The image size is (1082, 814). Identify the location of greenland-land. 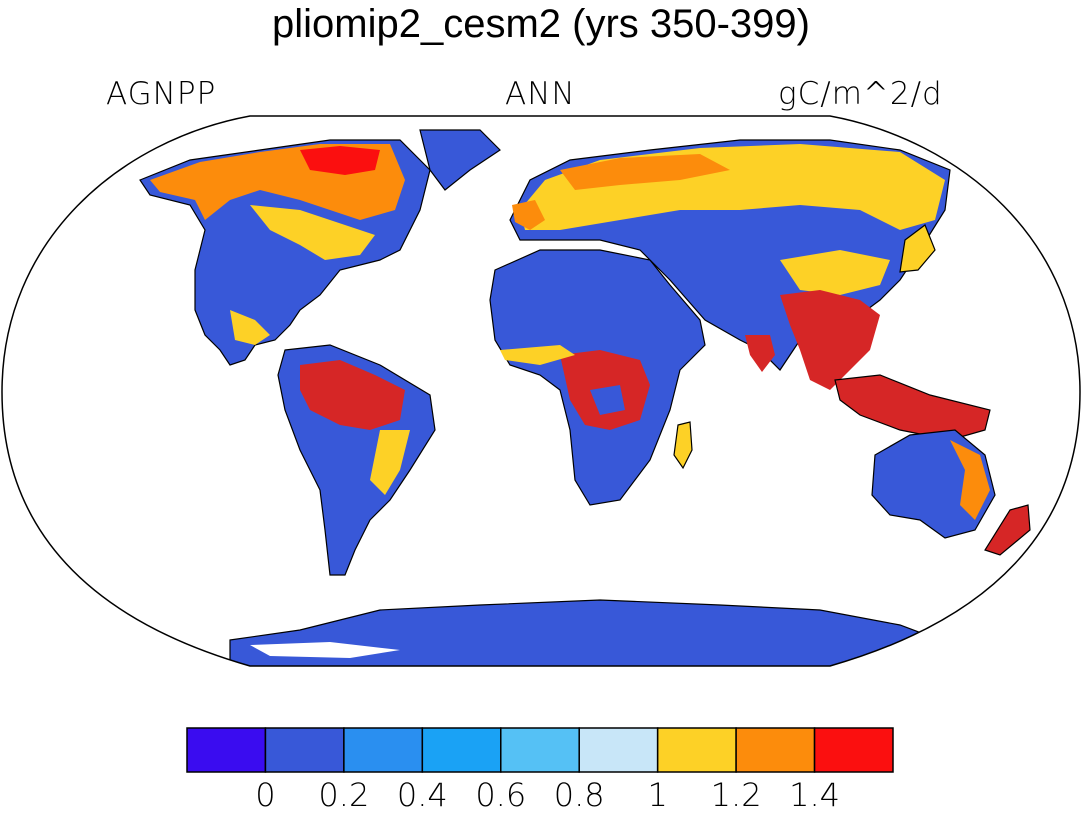
(460, 160).